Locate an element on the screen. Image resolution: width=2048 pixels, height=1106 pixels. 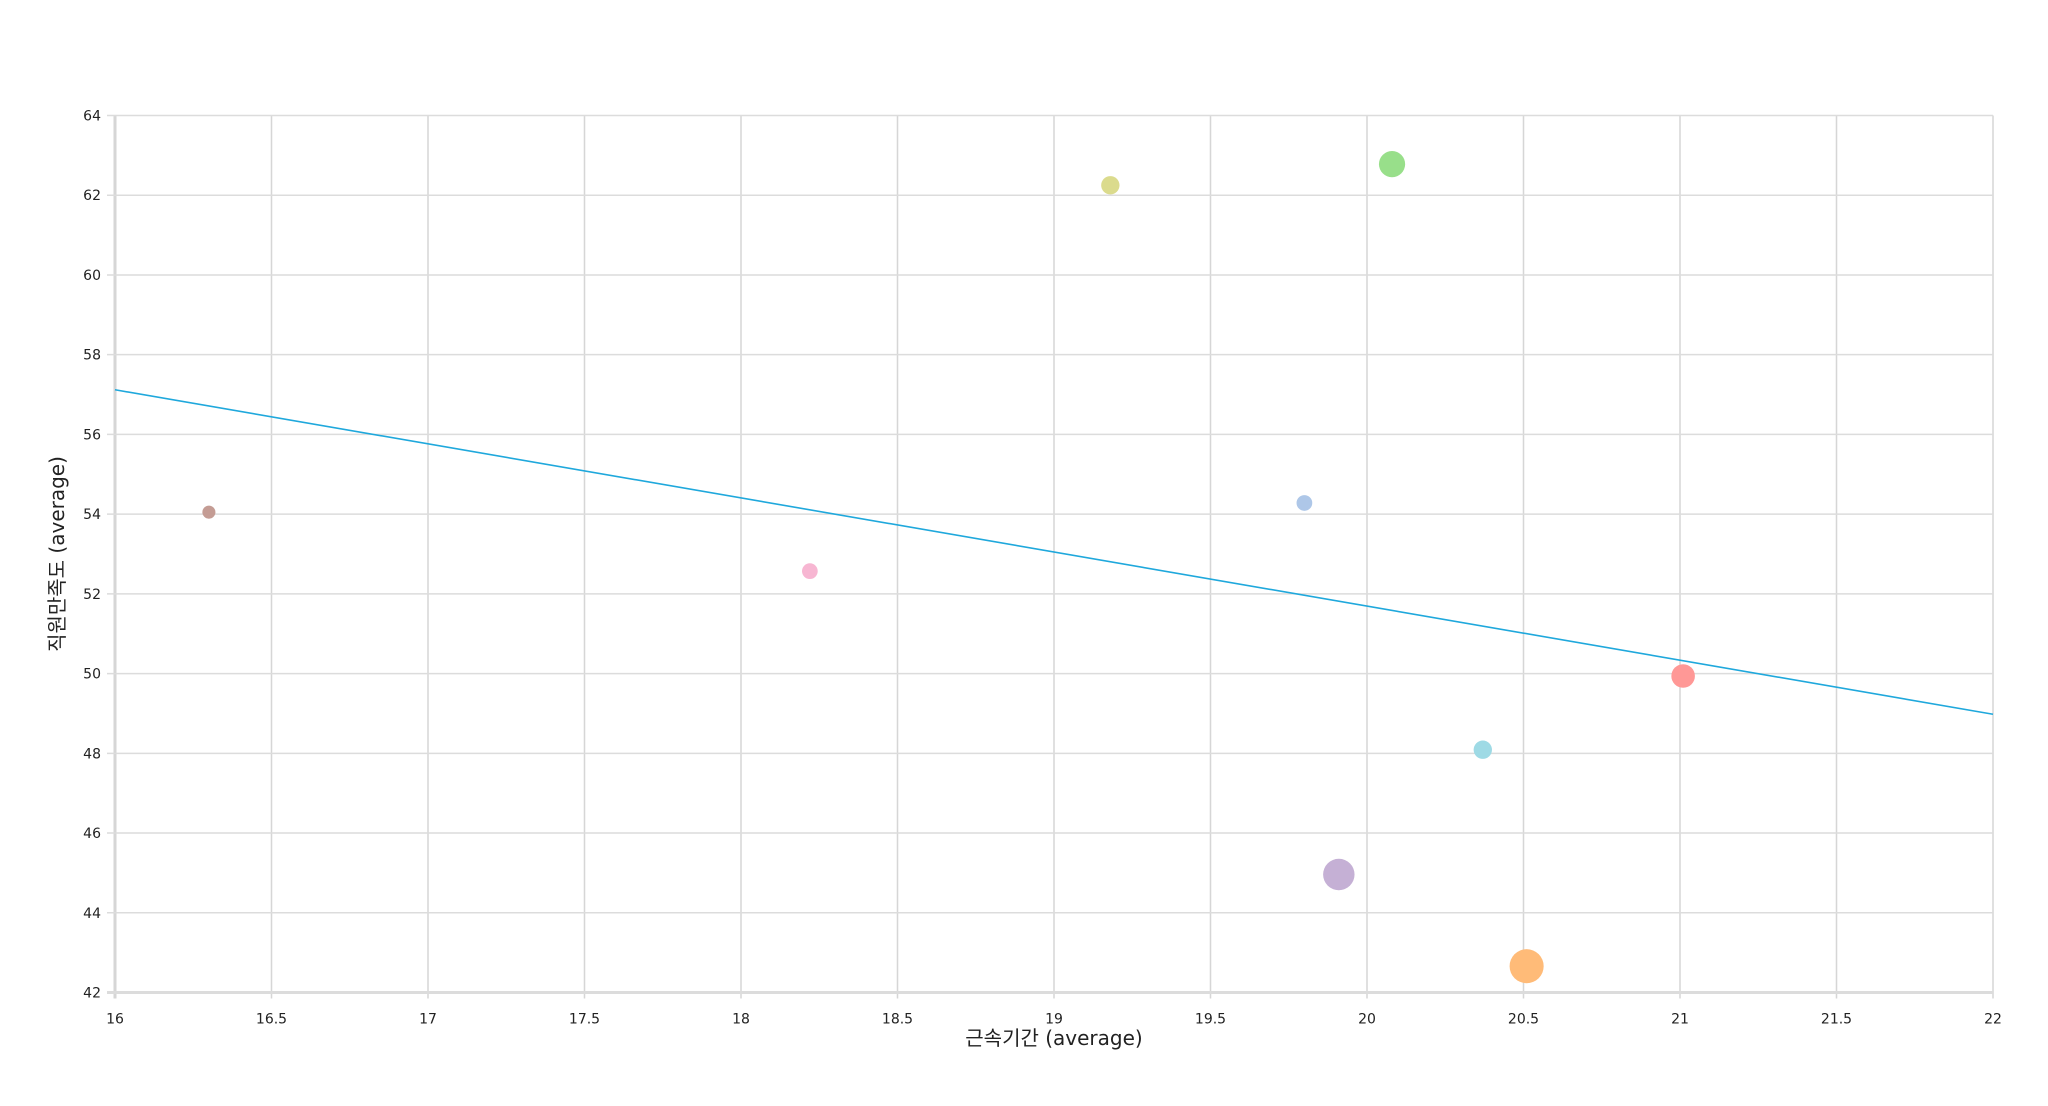
x-tick-label: 19.5 is located at coordinates (1210, 1020).